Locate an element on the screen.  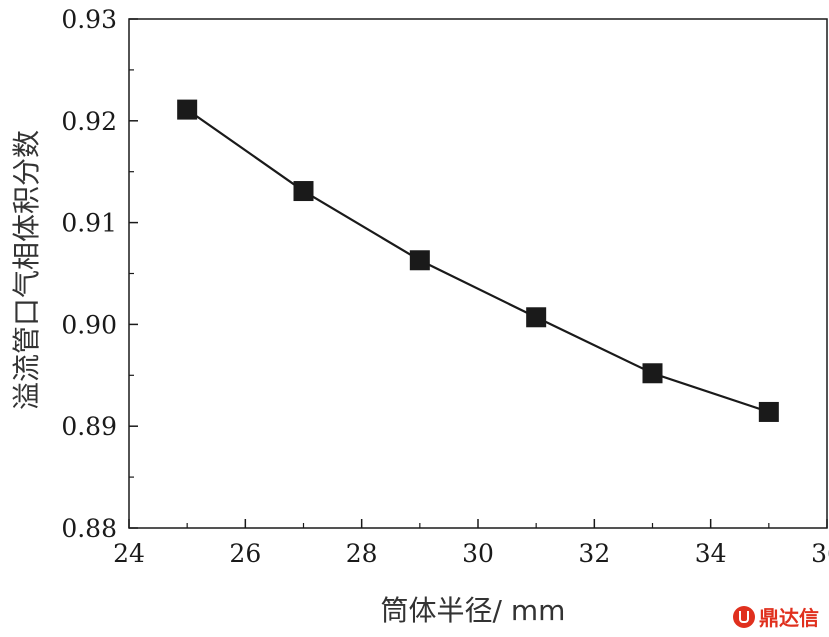
y-axis-title: 溢流管口气相体积分数 is located at coordinates (26, 270).